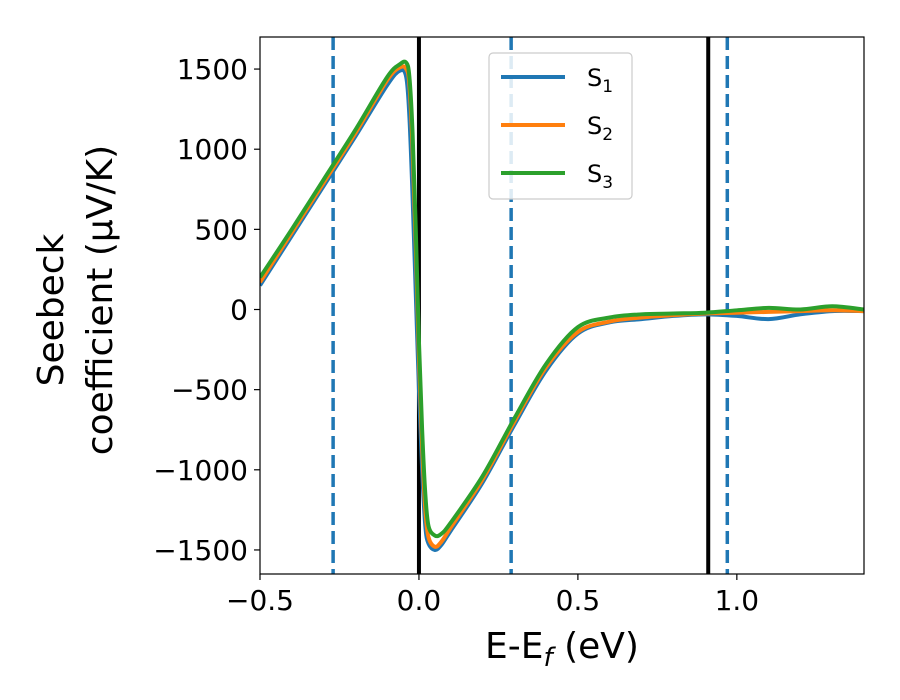  Describe the element at coordinates (600, 80) in the screenshot. I see `legend-label-1: S1` at that location.